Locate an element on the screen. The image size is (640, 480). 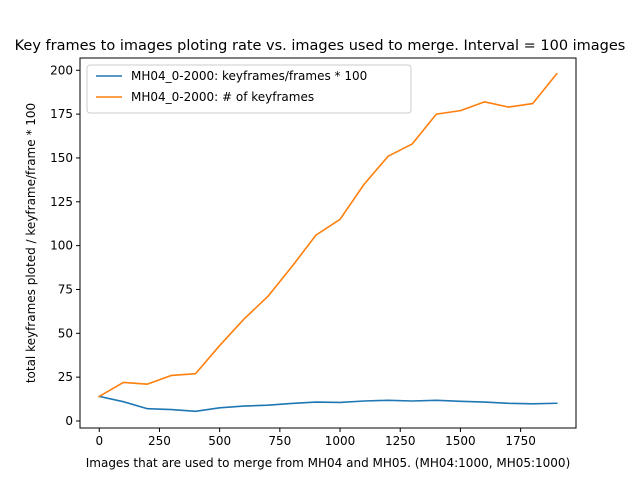
x-tick-label: 750 is located at coordinates (279, 441).